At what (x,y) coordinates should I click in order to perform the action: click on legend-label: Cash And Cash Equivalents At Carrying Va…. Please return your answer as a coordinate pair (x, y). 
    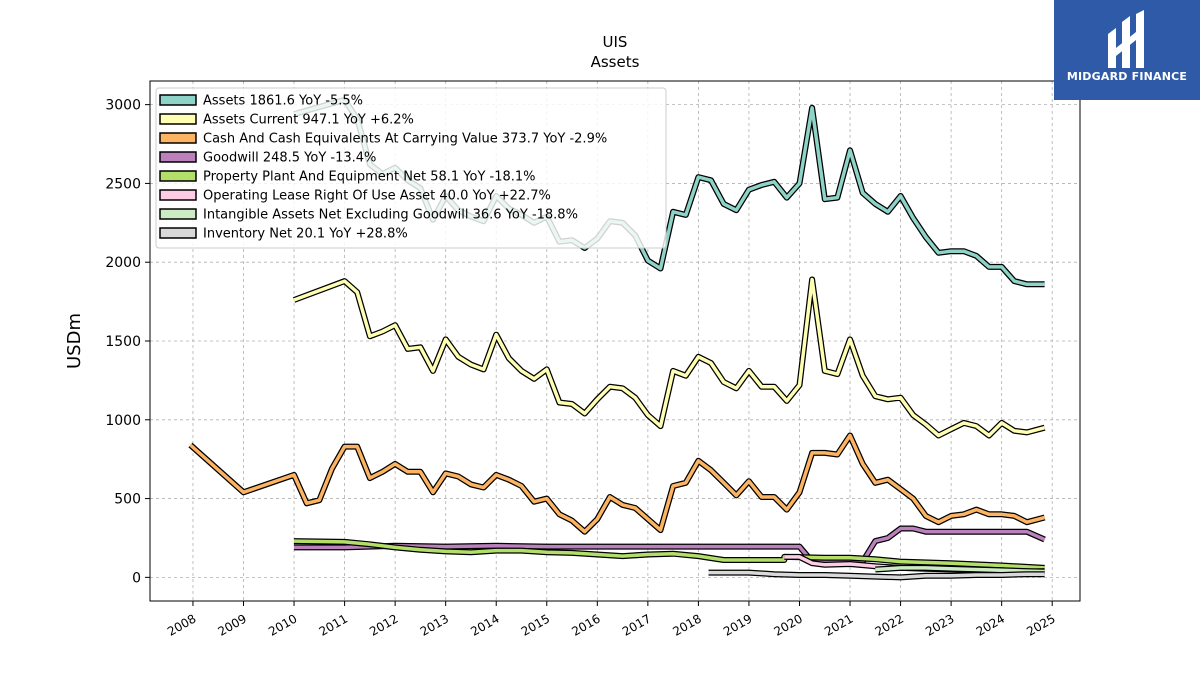
    Looking at the image, I should click on (405, 139).